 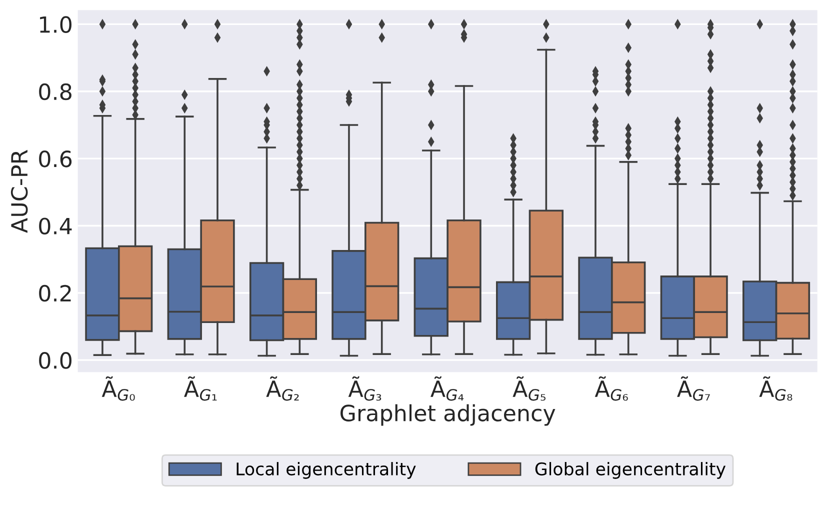 What do you see at coordinates (326, 470) in the screenshot?
I see `legend-label: Local eigencentrality` at bounding box center [326, 470].